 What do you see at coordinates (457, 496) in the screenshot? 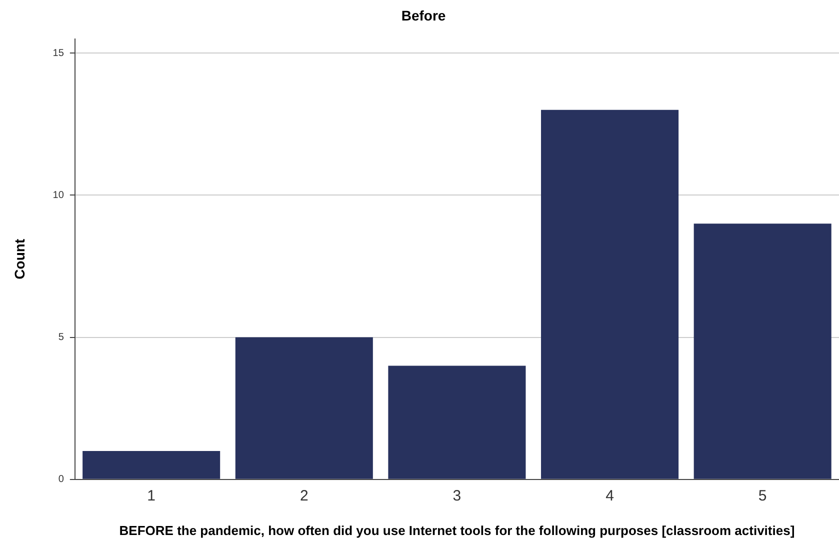
I see `x-tick-label: 3` at bounding box center [457, 496].